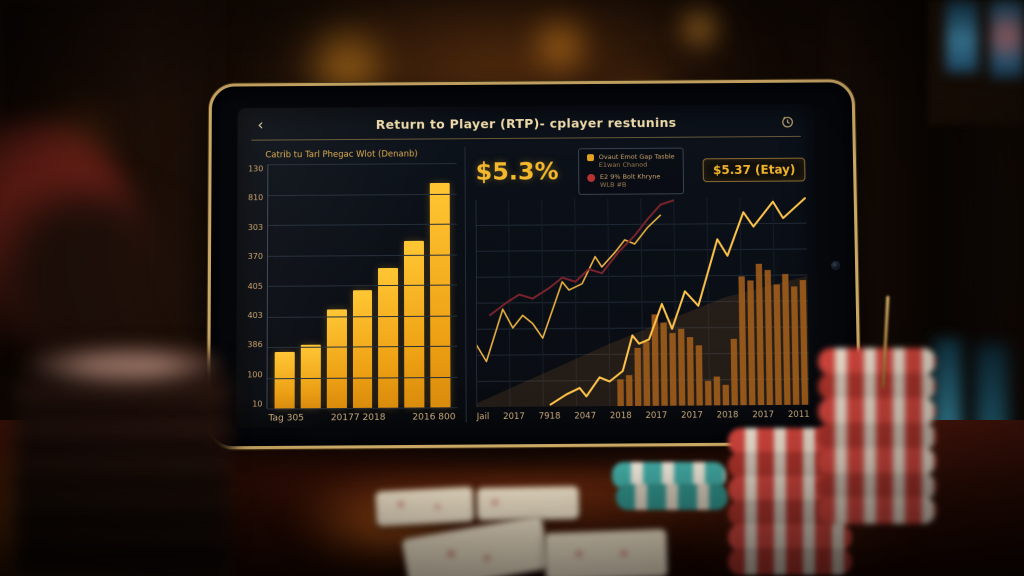 This screenshot has height=576, width=1024. What do you see at coordinates (358, 418) in the screenshot?
I see `x-tick-label: 20177 2018` at bounding box center [358, 418].